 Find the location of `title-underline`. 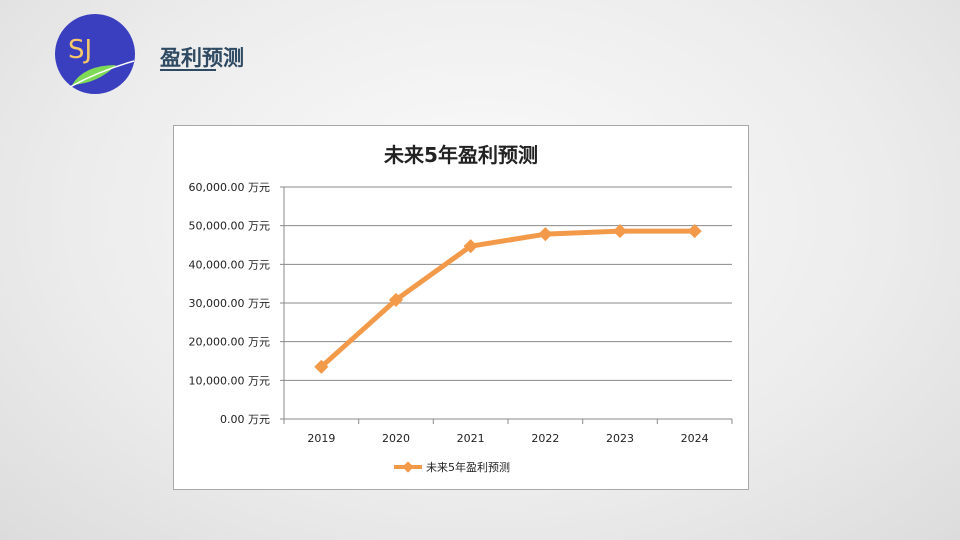

title-underline is located at coordinates (188, 70).